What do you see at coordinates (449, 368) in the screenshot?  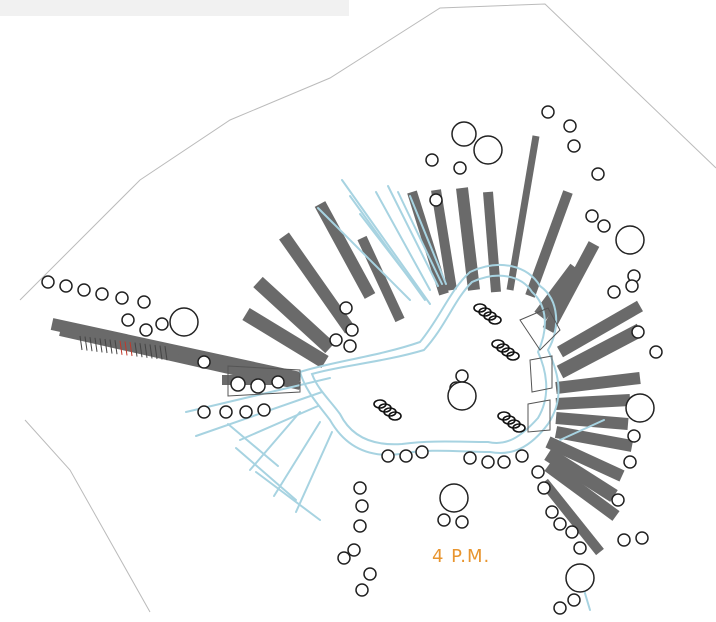 I see `bench-clusters` at bounding box center [449, 368].